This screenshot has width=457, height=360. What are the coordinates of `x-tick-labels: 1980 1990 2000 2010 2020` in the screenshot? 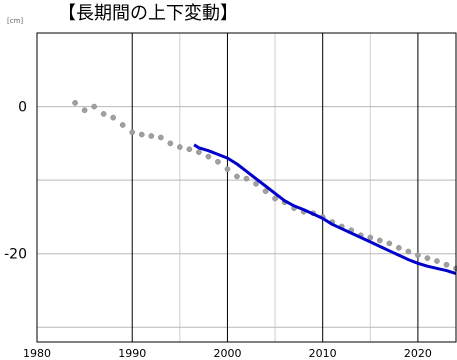 It's located at (227, 353).